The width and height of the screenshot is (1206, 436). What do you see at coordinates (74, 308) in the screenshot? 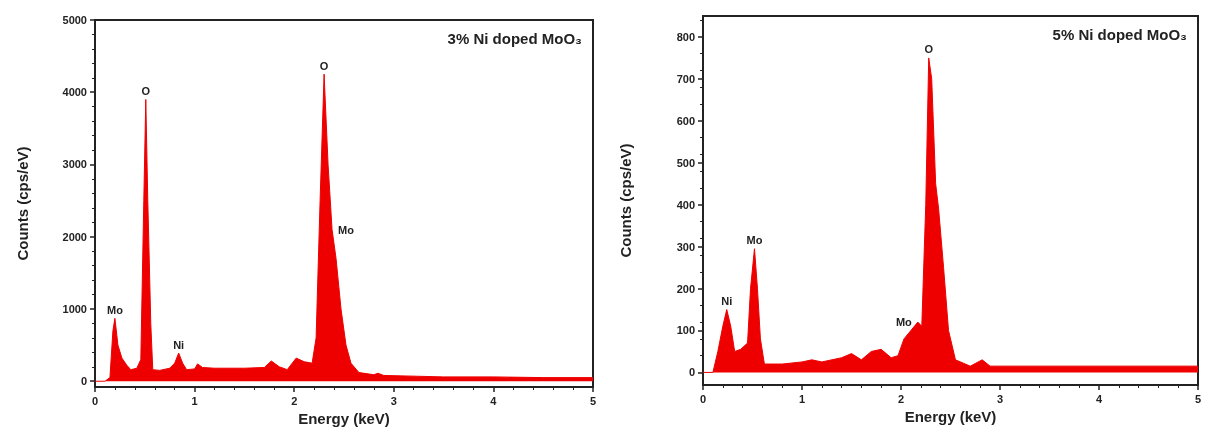
I see `y-tick-label: 1000` at bounding box center [74, 308].